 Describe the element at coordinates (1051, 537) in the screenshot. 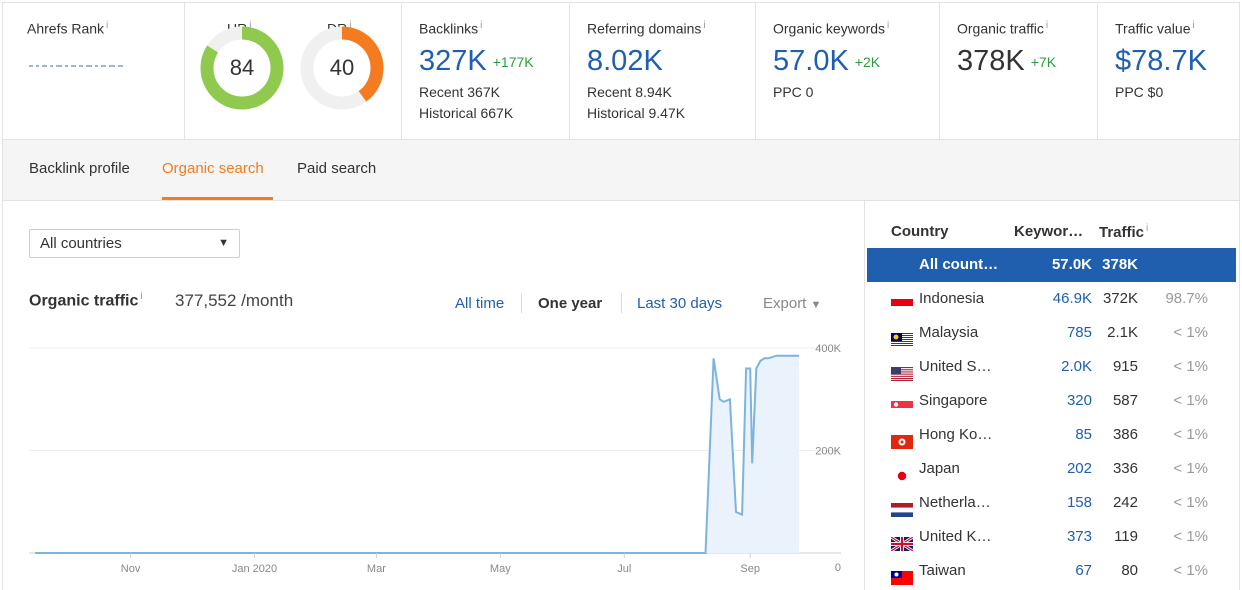

I see `table-row: United K… 373 119 < 1%` at that location.